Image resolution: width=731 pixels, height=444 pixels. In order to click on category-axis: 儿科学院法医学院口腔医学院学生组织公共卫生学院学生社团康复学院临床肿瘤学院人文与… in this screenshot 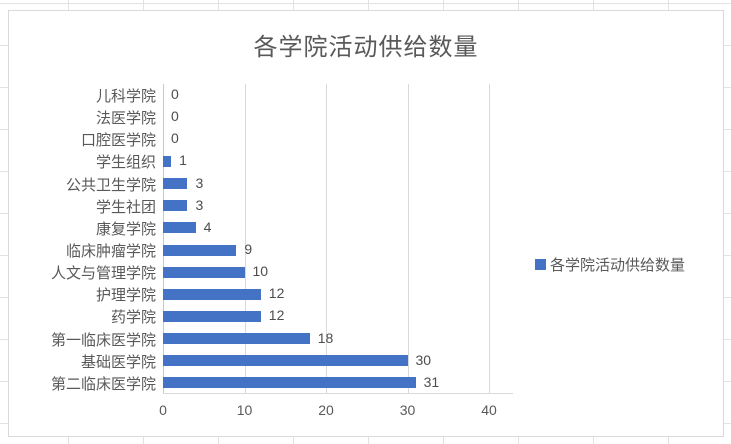, I will do `click(82, 239)`.